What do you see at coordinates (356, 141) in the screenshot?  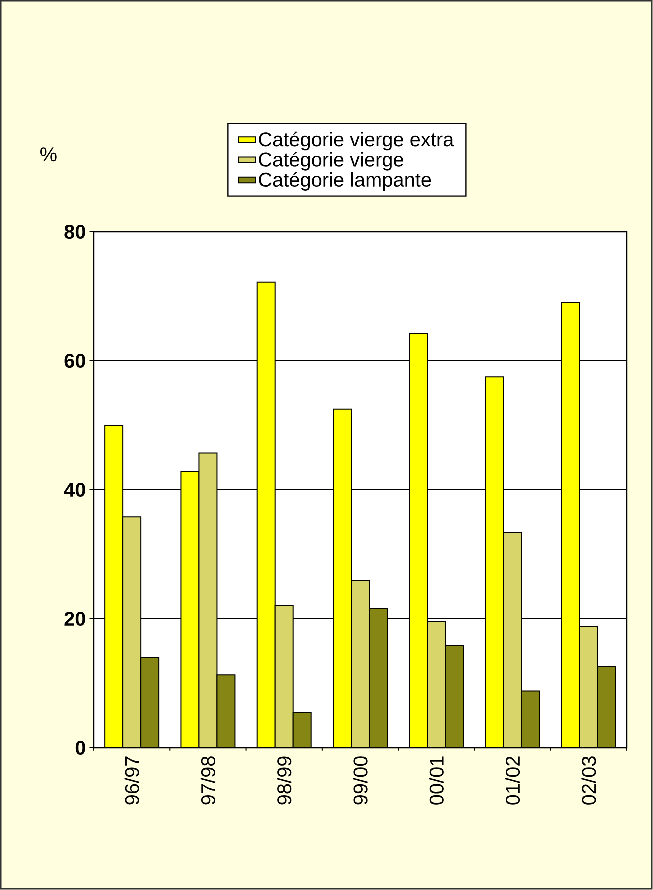 I see `legend-label: Catégorie vierge extra` at bounding box center [356, 141].